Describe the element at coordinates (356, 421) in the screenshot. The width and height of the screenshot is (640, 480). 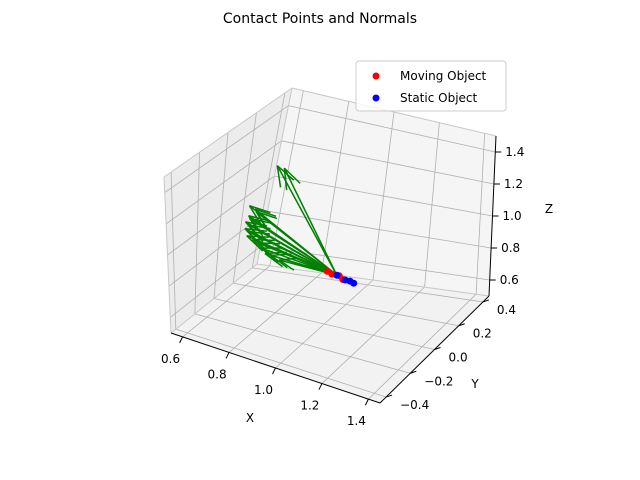
I see `x-tick-label: 1.4` at that location.